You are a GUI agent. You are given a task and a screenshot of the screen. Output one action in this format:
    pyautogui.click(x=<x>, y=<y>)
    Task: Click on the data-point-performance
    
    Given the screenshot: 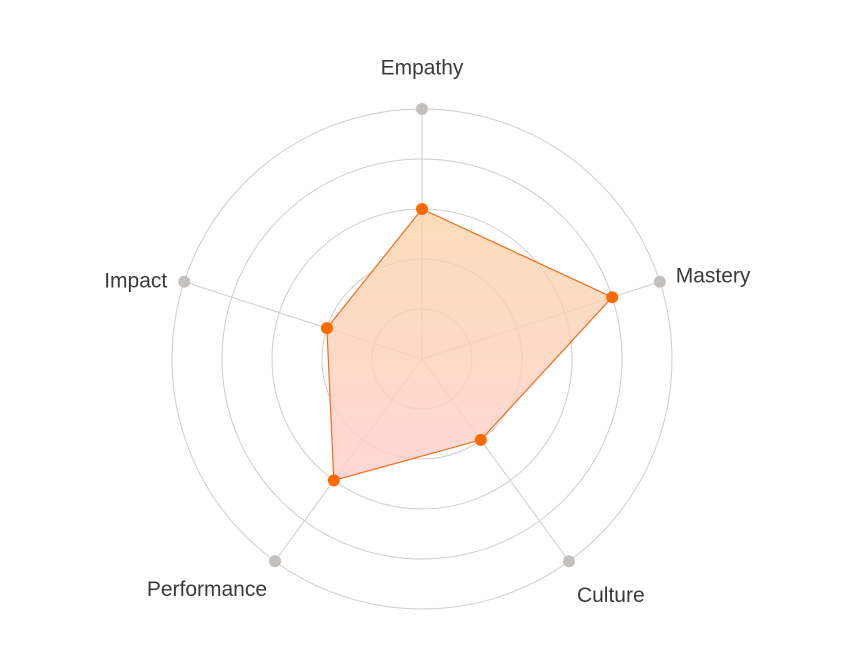 What is the action you would take?
    pyautogui.click(x=333, y=480)
    